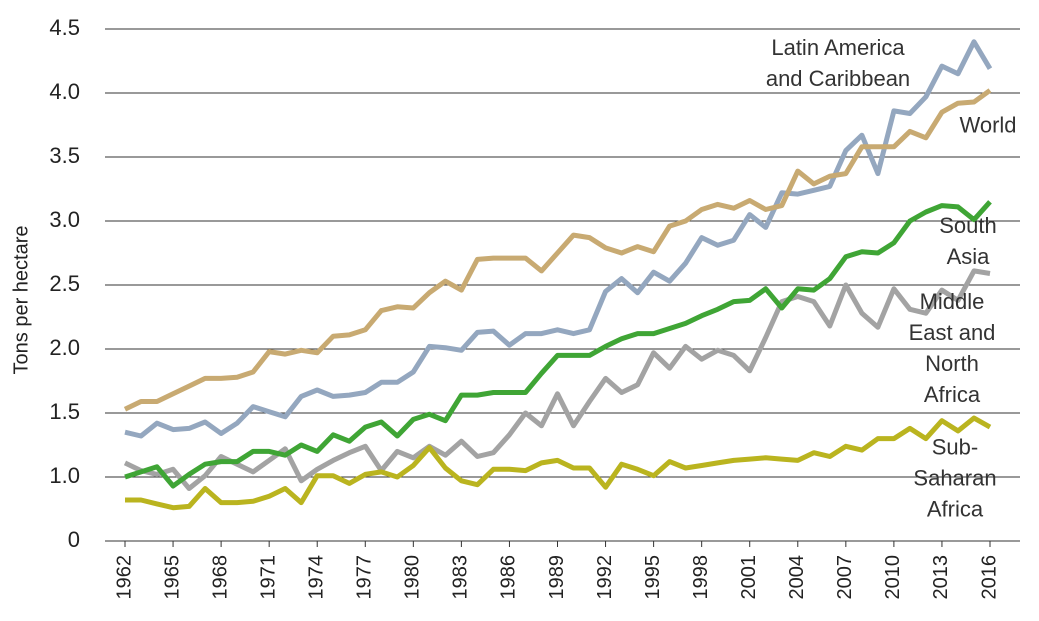  Describe the element at coordinates (413, 577) in the screenshot. I see `x-tick-label: 1980` at that location.